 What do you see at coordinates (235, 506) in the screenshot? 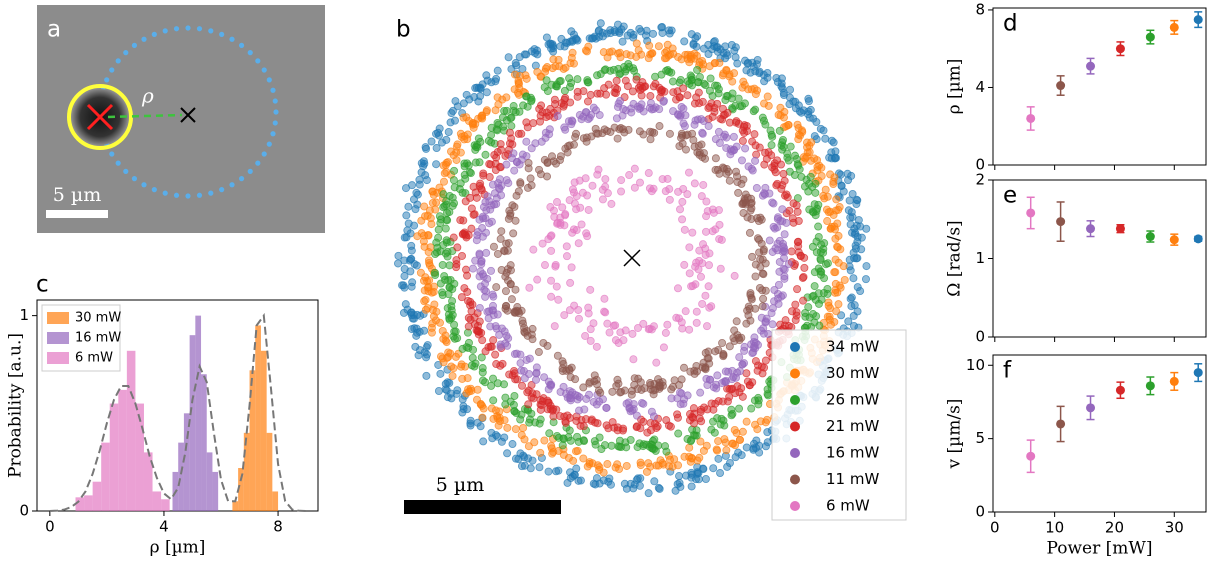
I see `hist-bar` at bounding box center [235, 506].